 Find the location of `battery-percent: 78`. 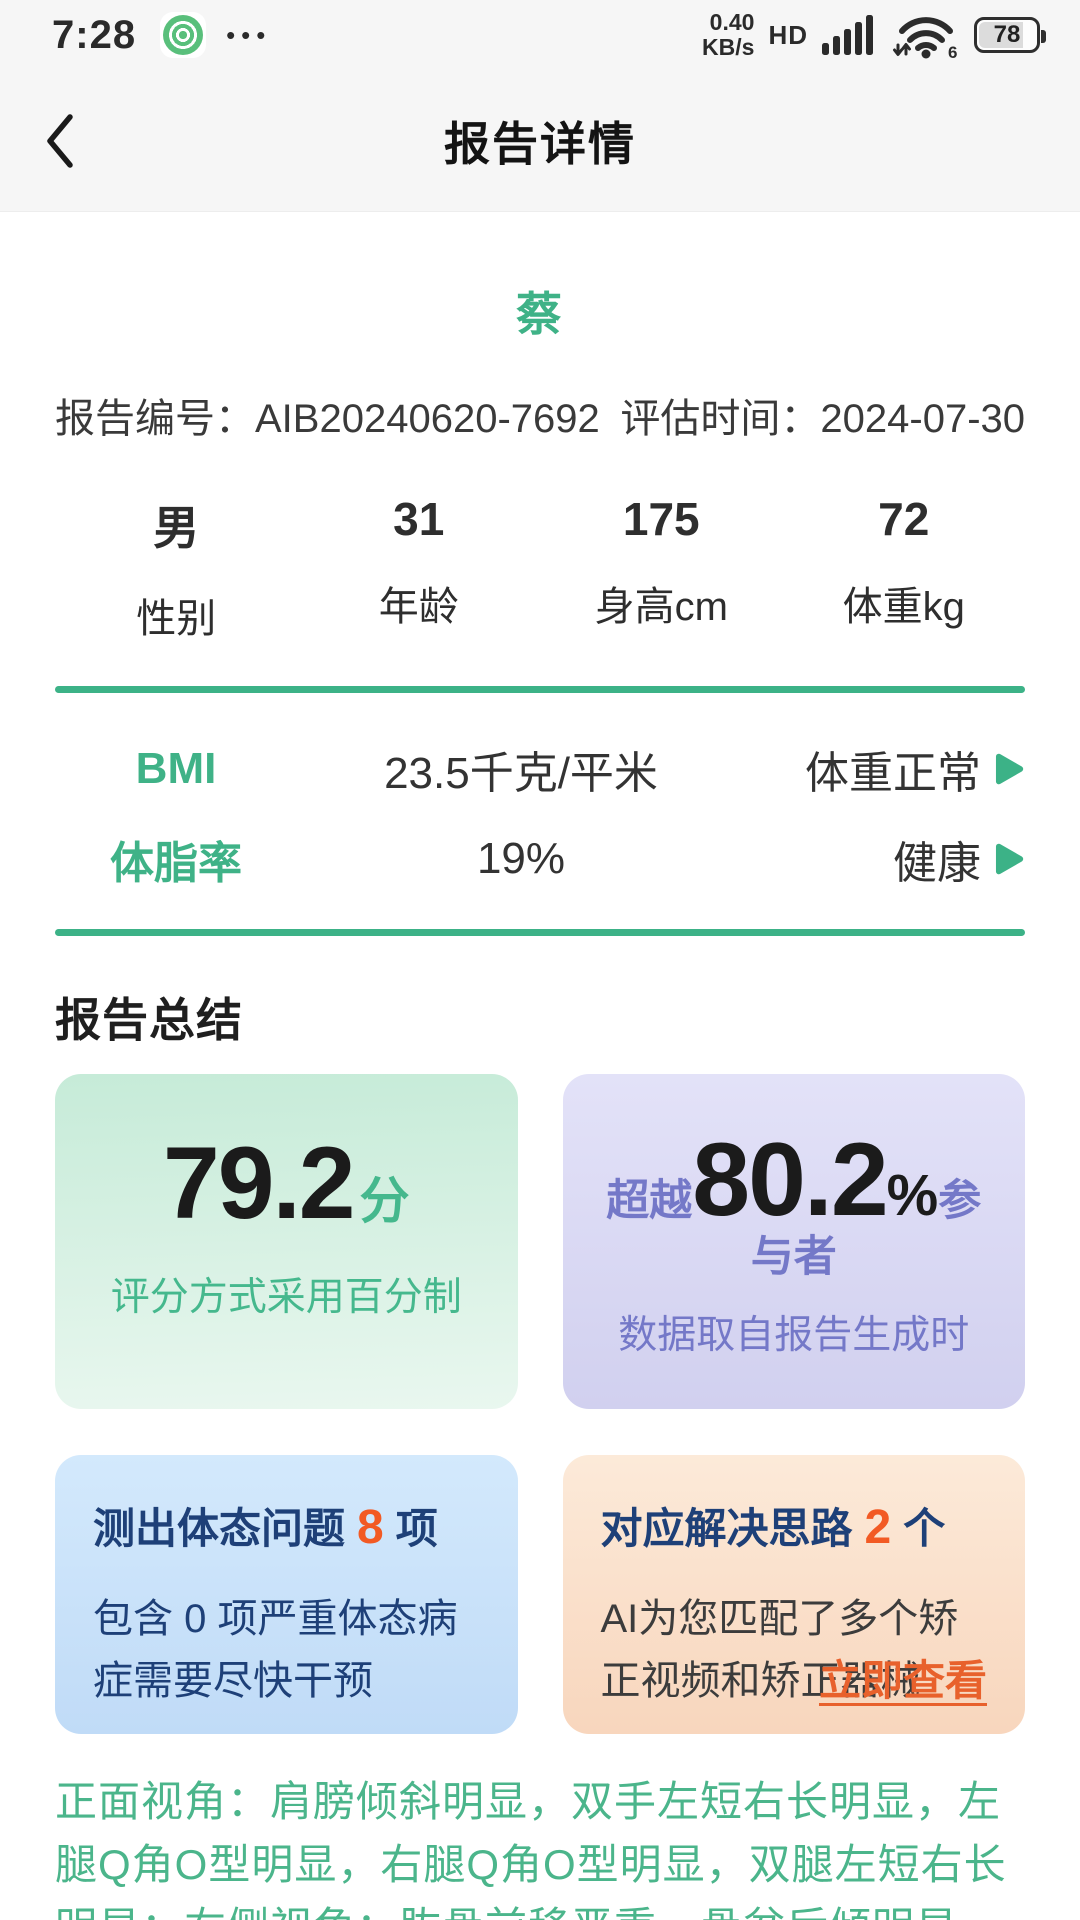

battery-percent: 78 is located at coordinates (1007, 34).